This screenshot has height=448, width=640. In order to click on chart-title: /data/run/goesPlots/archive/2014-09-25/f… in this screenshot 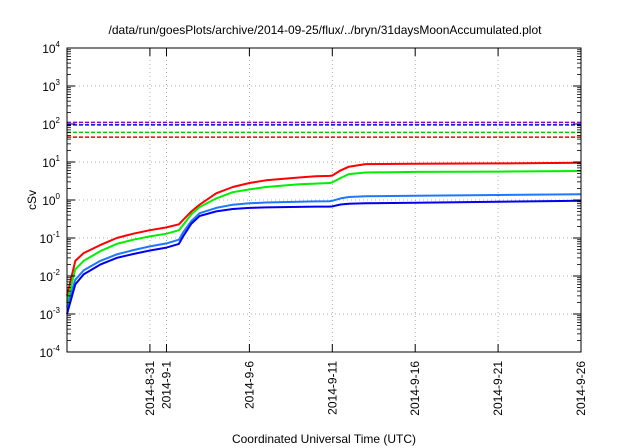, I will do `click(326, 30)`.